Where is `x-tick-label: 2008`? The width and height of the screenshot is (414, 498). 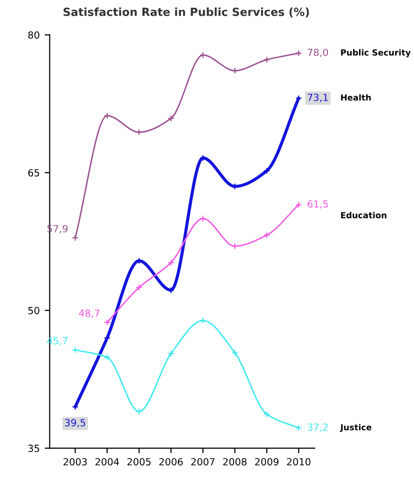 x-tick-label: 2008 is located at coordinates (235, 462).